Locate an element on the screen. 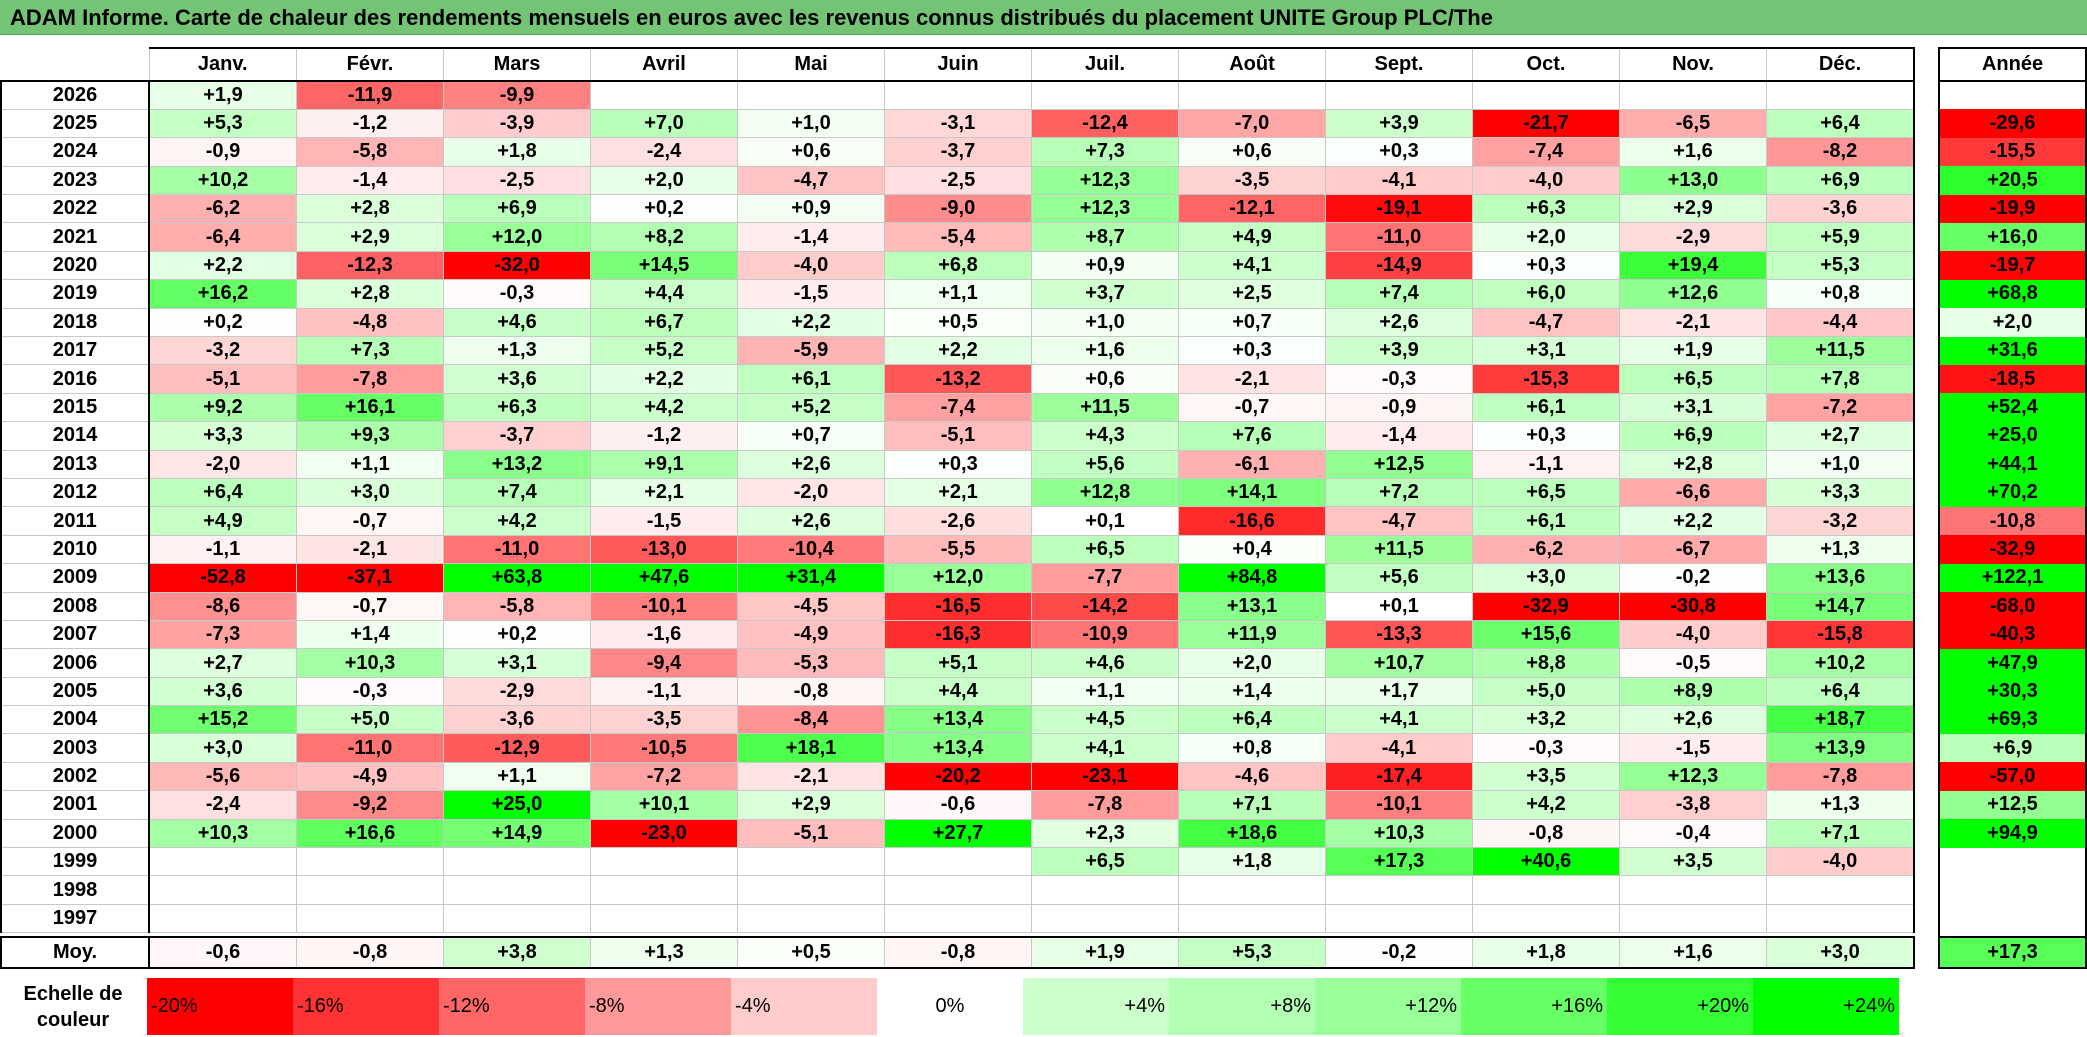  heatmap-cell: -6,4 is located at coordinates (222, 237).